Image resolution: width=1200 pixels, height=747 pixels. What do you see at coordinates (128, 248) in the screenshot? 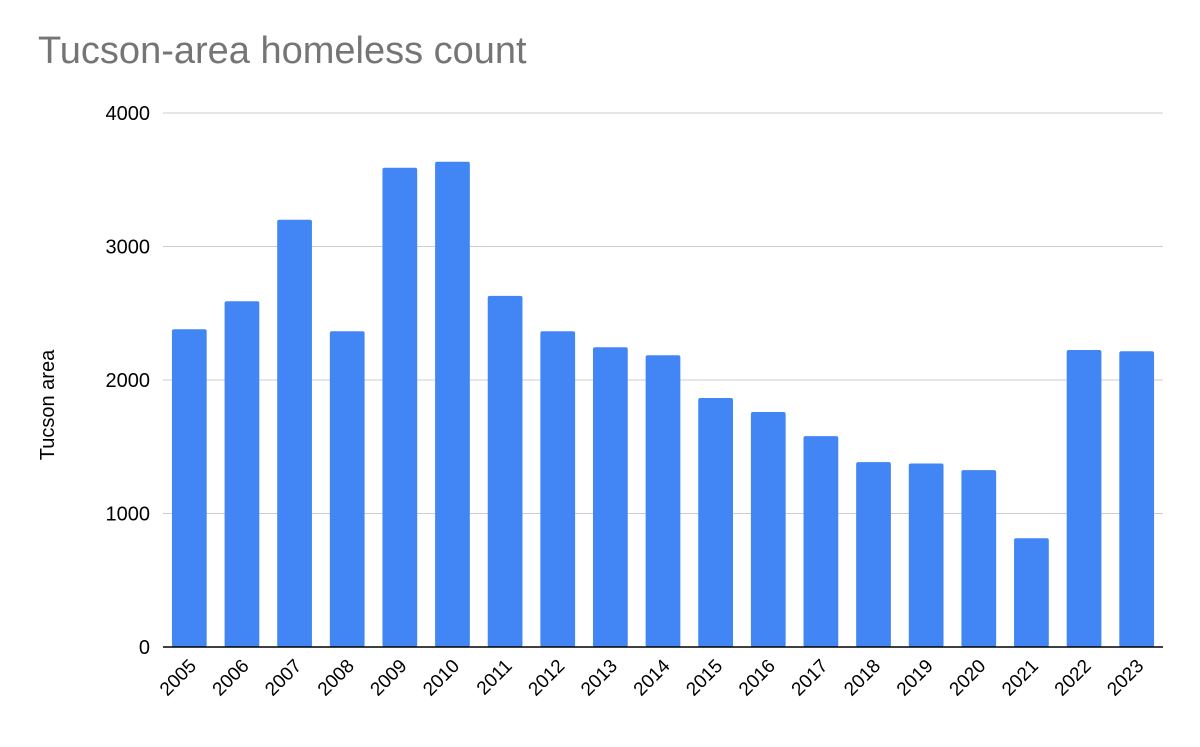
I see `y-tick-label: 3000` at bounding box center [128, 248].